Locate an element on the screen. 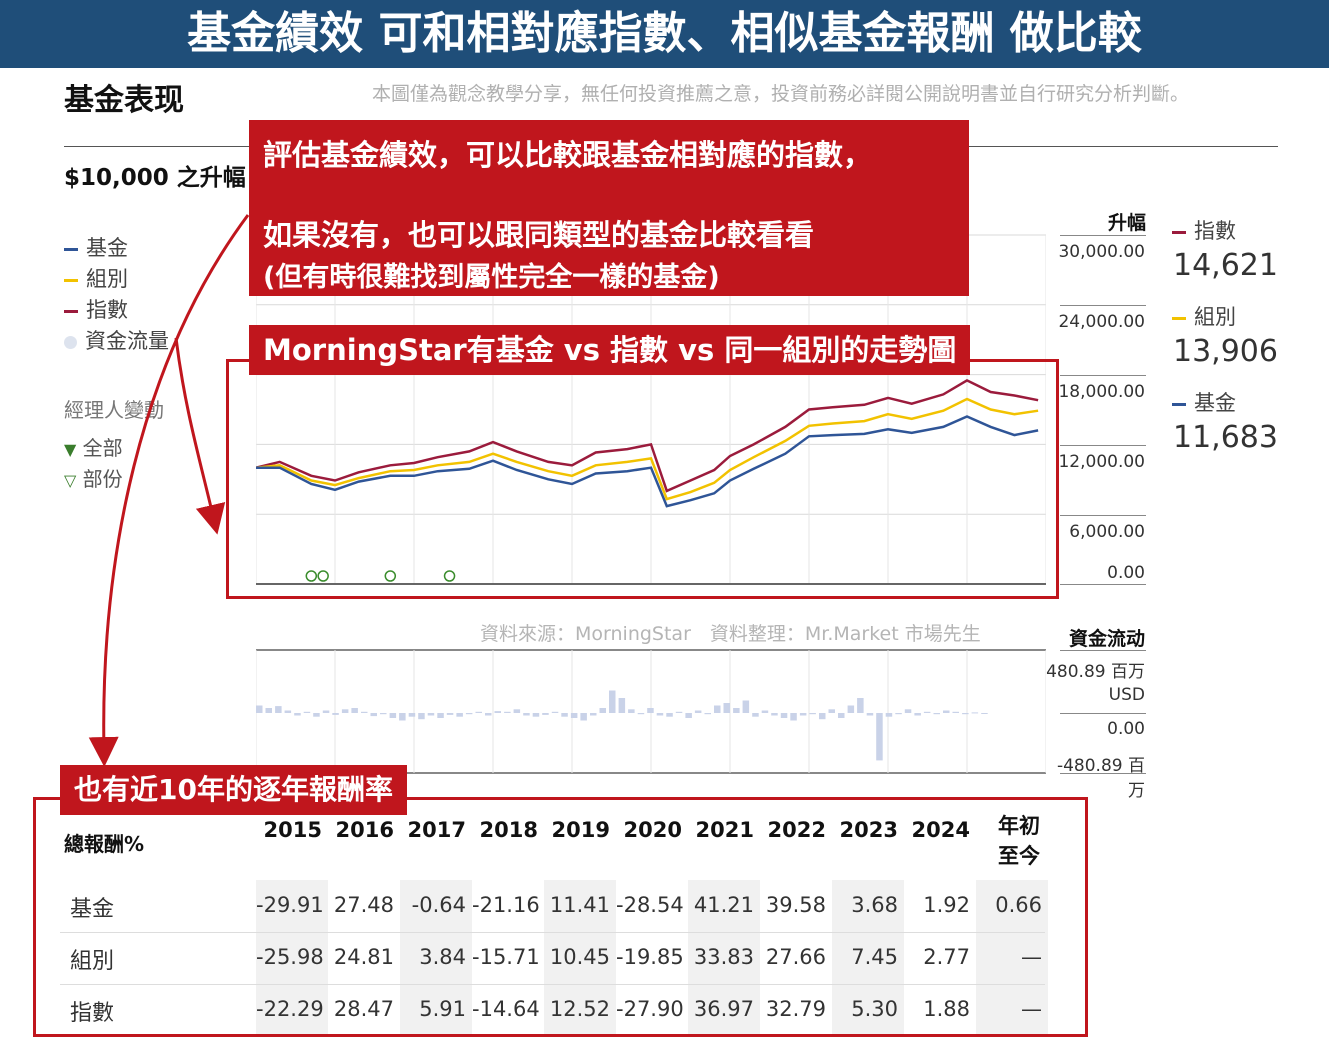 This screenshot has height=1046, width=1329. row-divider is located at coordinates (552, 984).